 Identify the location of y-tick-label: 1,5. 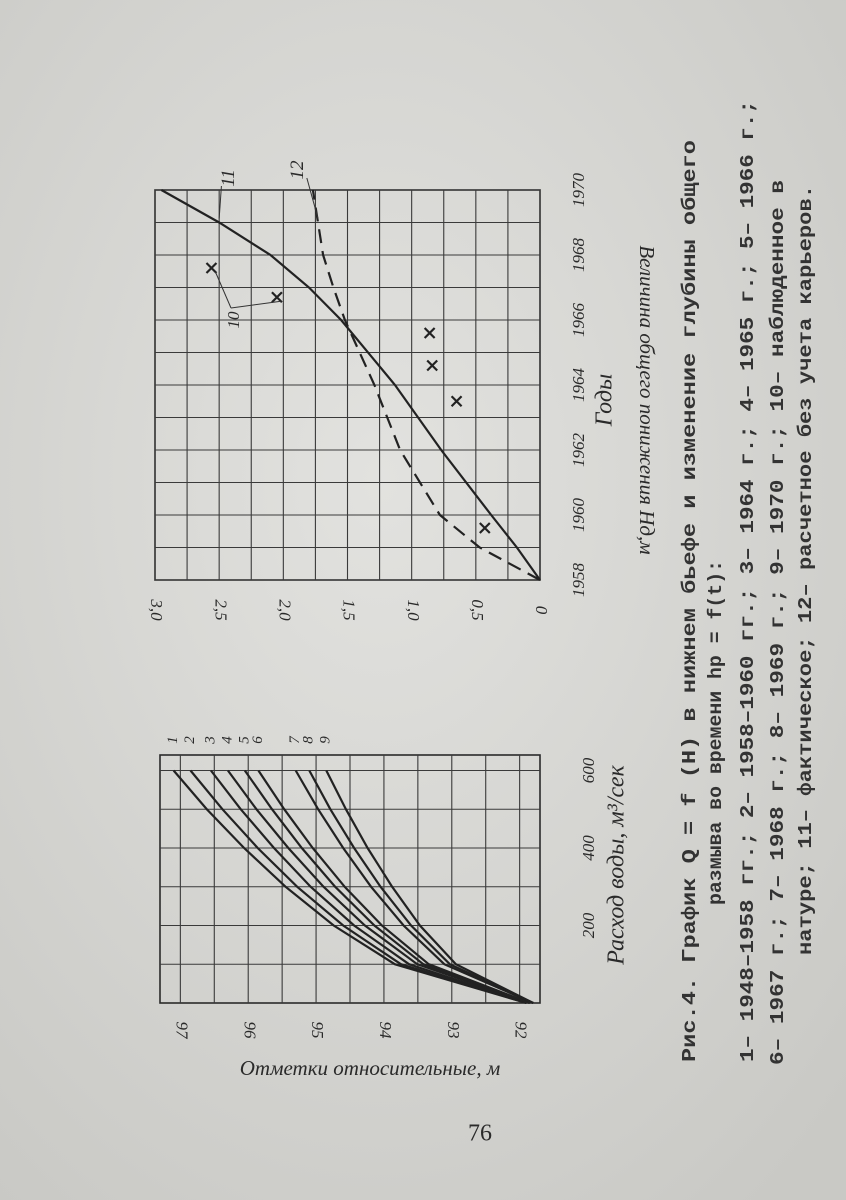
(349, 609).